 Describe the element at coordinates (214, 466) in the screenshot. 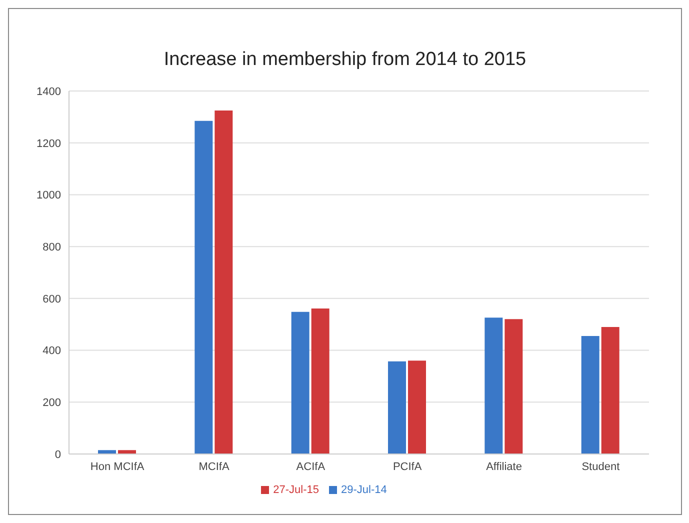

I see `x-tick-label: MCIfA` at that location.